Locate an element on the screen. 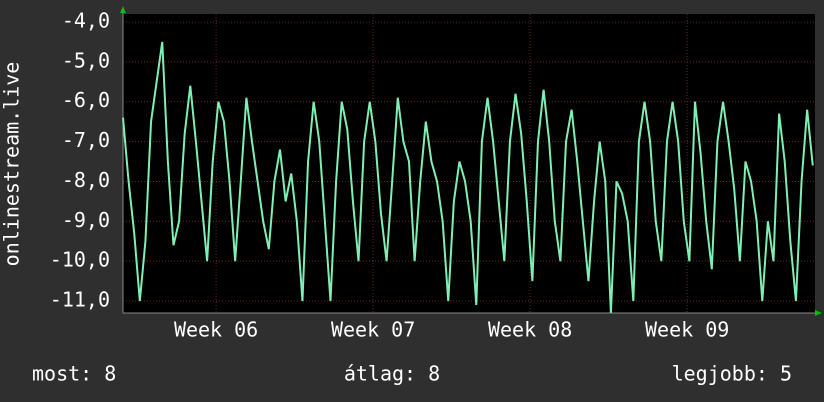  y-tick-label: -4,0 is located at coordinates (86, 20).